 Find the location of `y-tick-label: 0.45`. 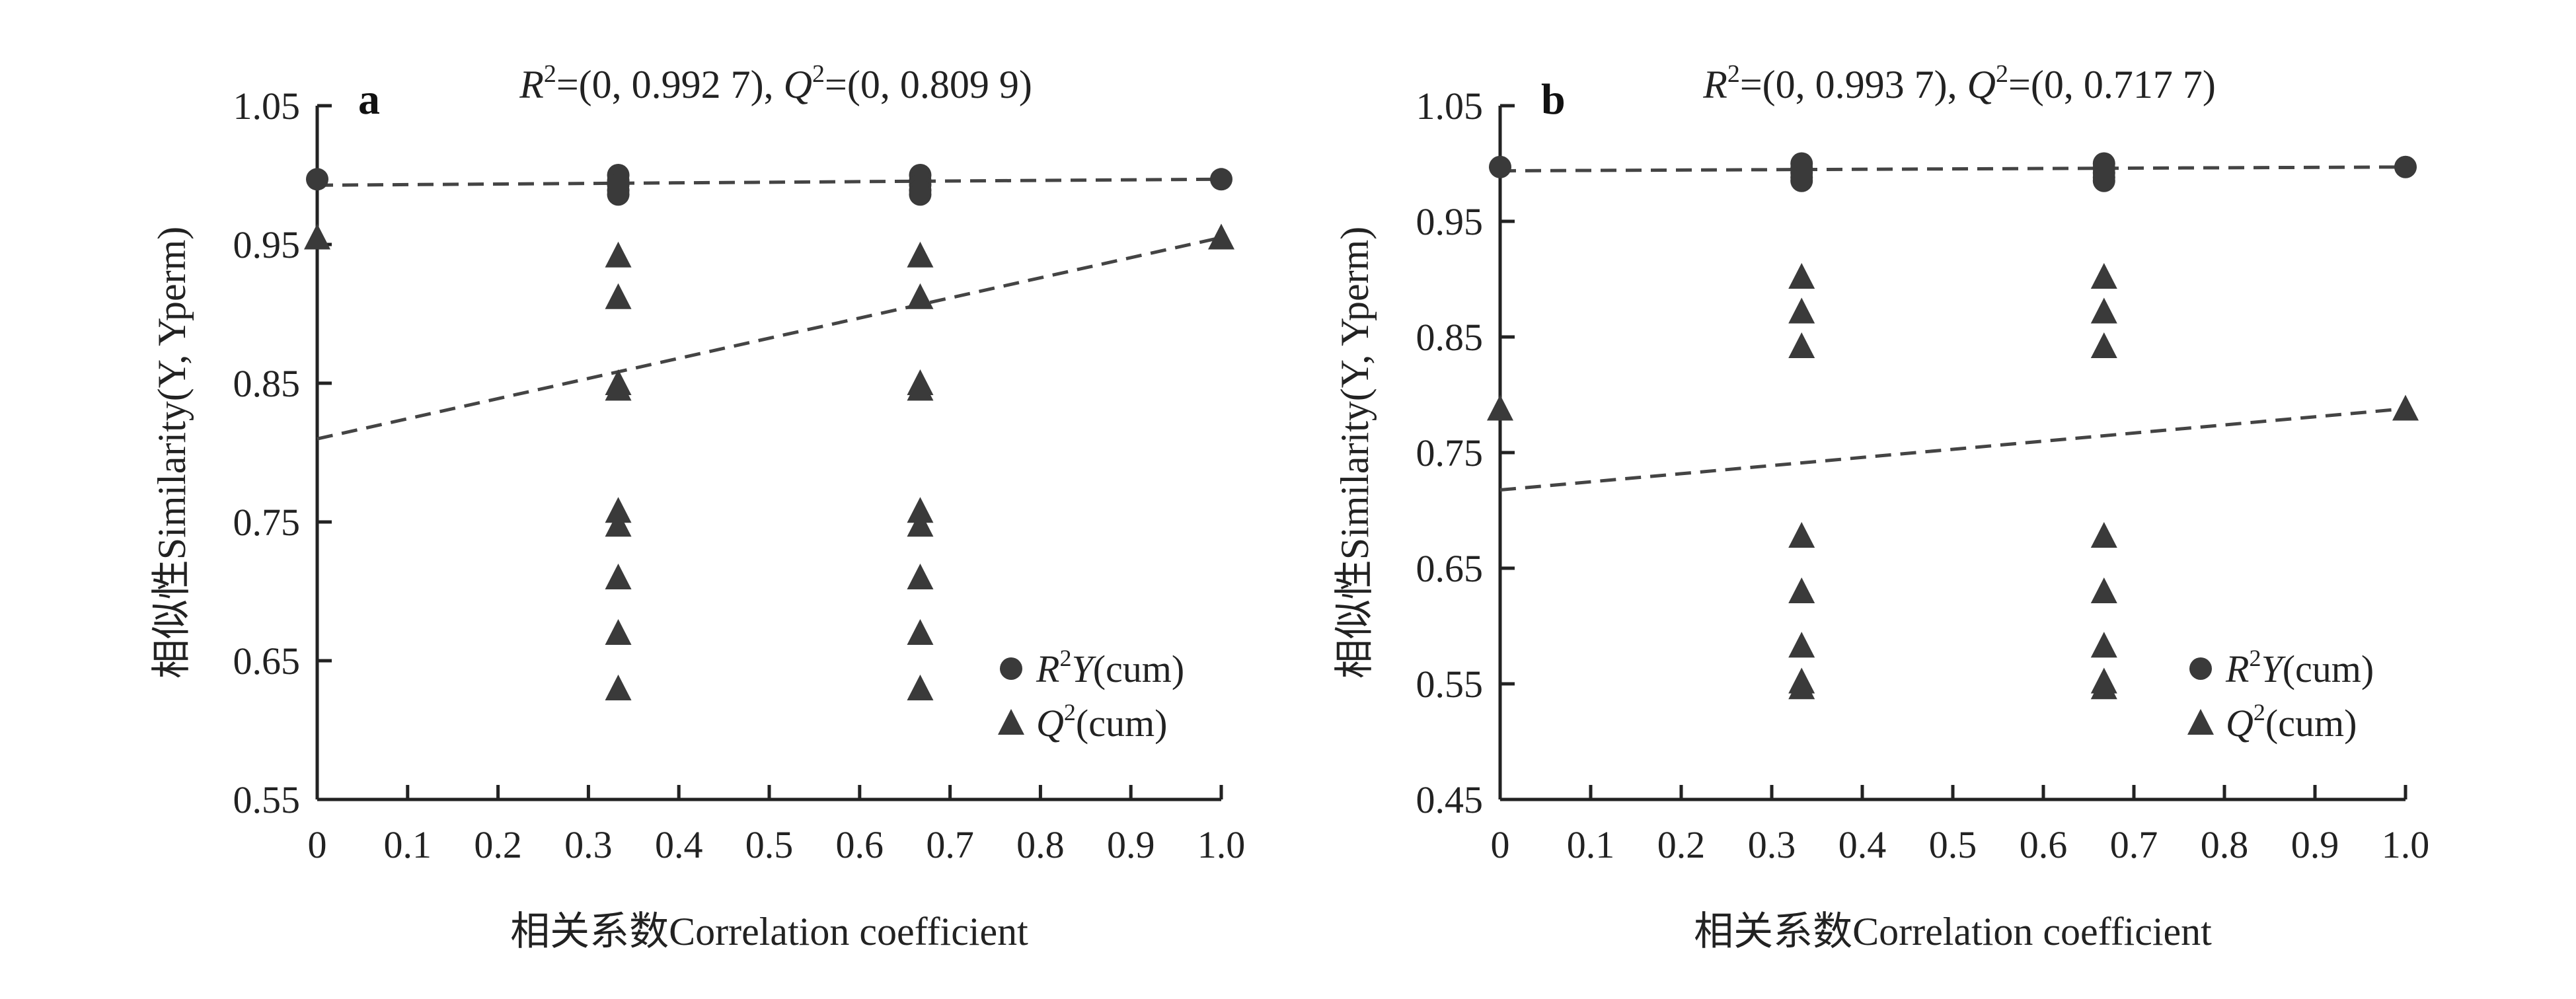

y-tick-label: 0.45 is located at coordinates (1450, 800).